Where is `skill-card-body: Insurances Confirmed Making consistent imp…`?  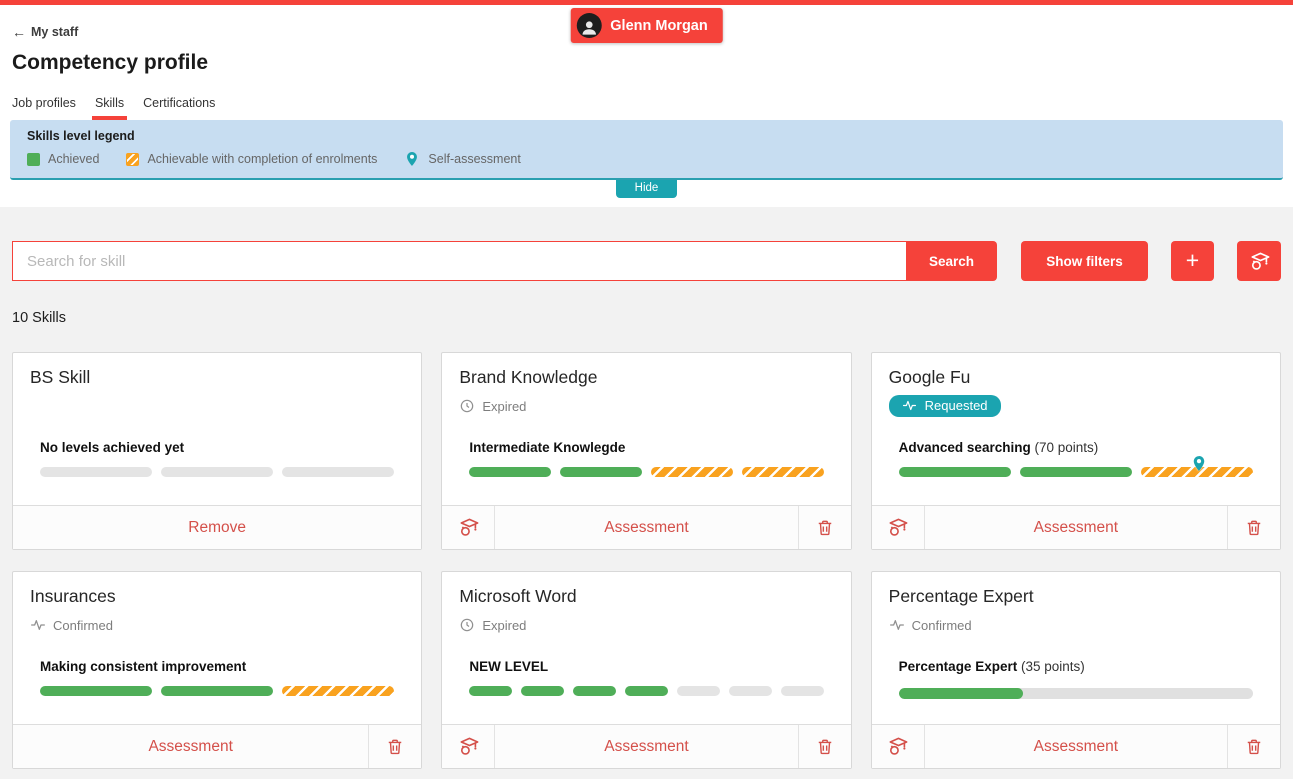
skill-card-body: Insurances Confirmed Making consistent imp… is located at coordinates (217, 648).